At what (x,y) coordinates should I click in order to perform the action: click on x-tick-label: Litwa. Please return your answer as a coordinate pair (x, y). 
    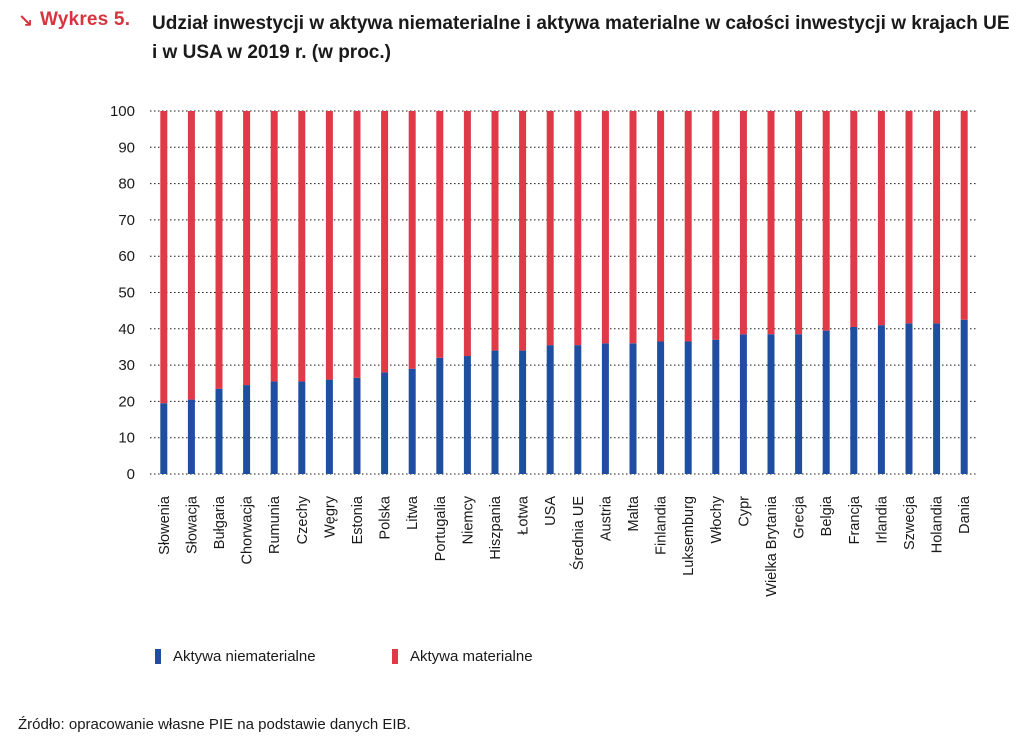
    Looking at the image, I should click on (413, 512).